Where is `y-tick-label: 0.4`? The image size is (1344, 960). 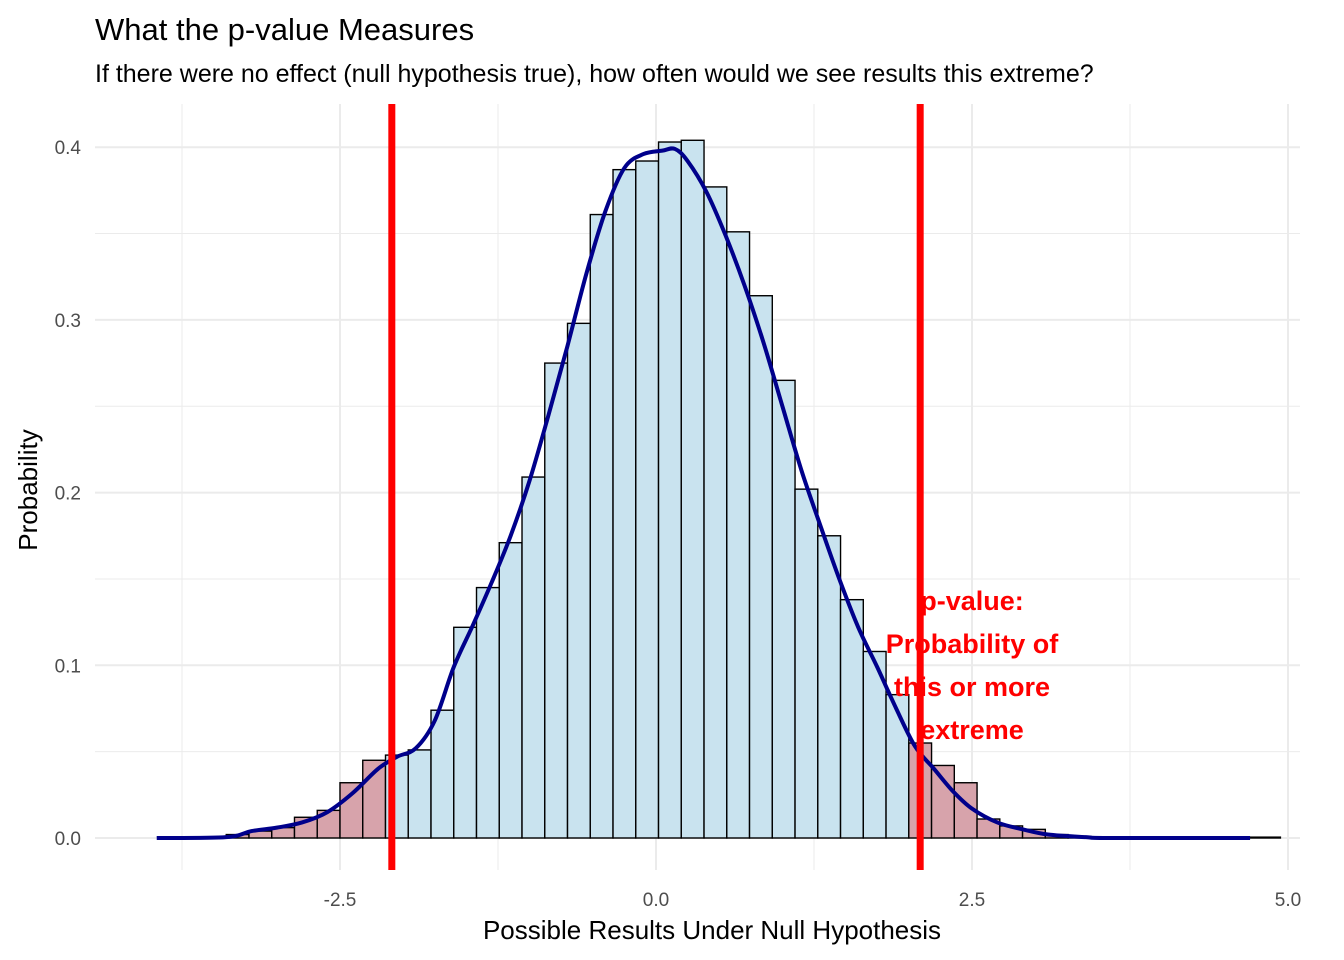
y-tick-label: 0.4 is located at coordinates (68, 148).